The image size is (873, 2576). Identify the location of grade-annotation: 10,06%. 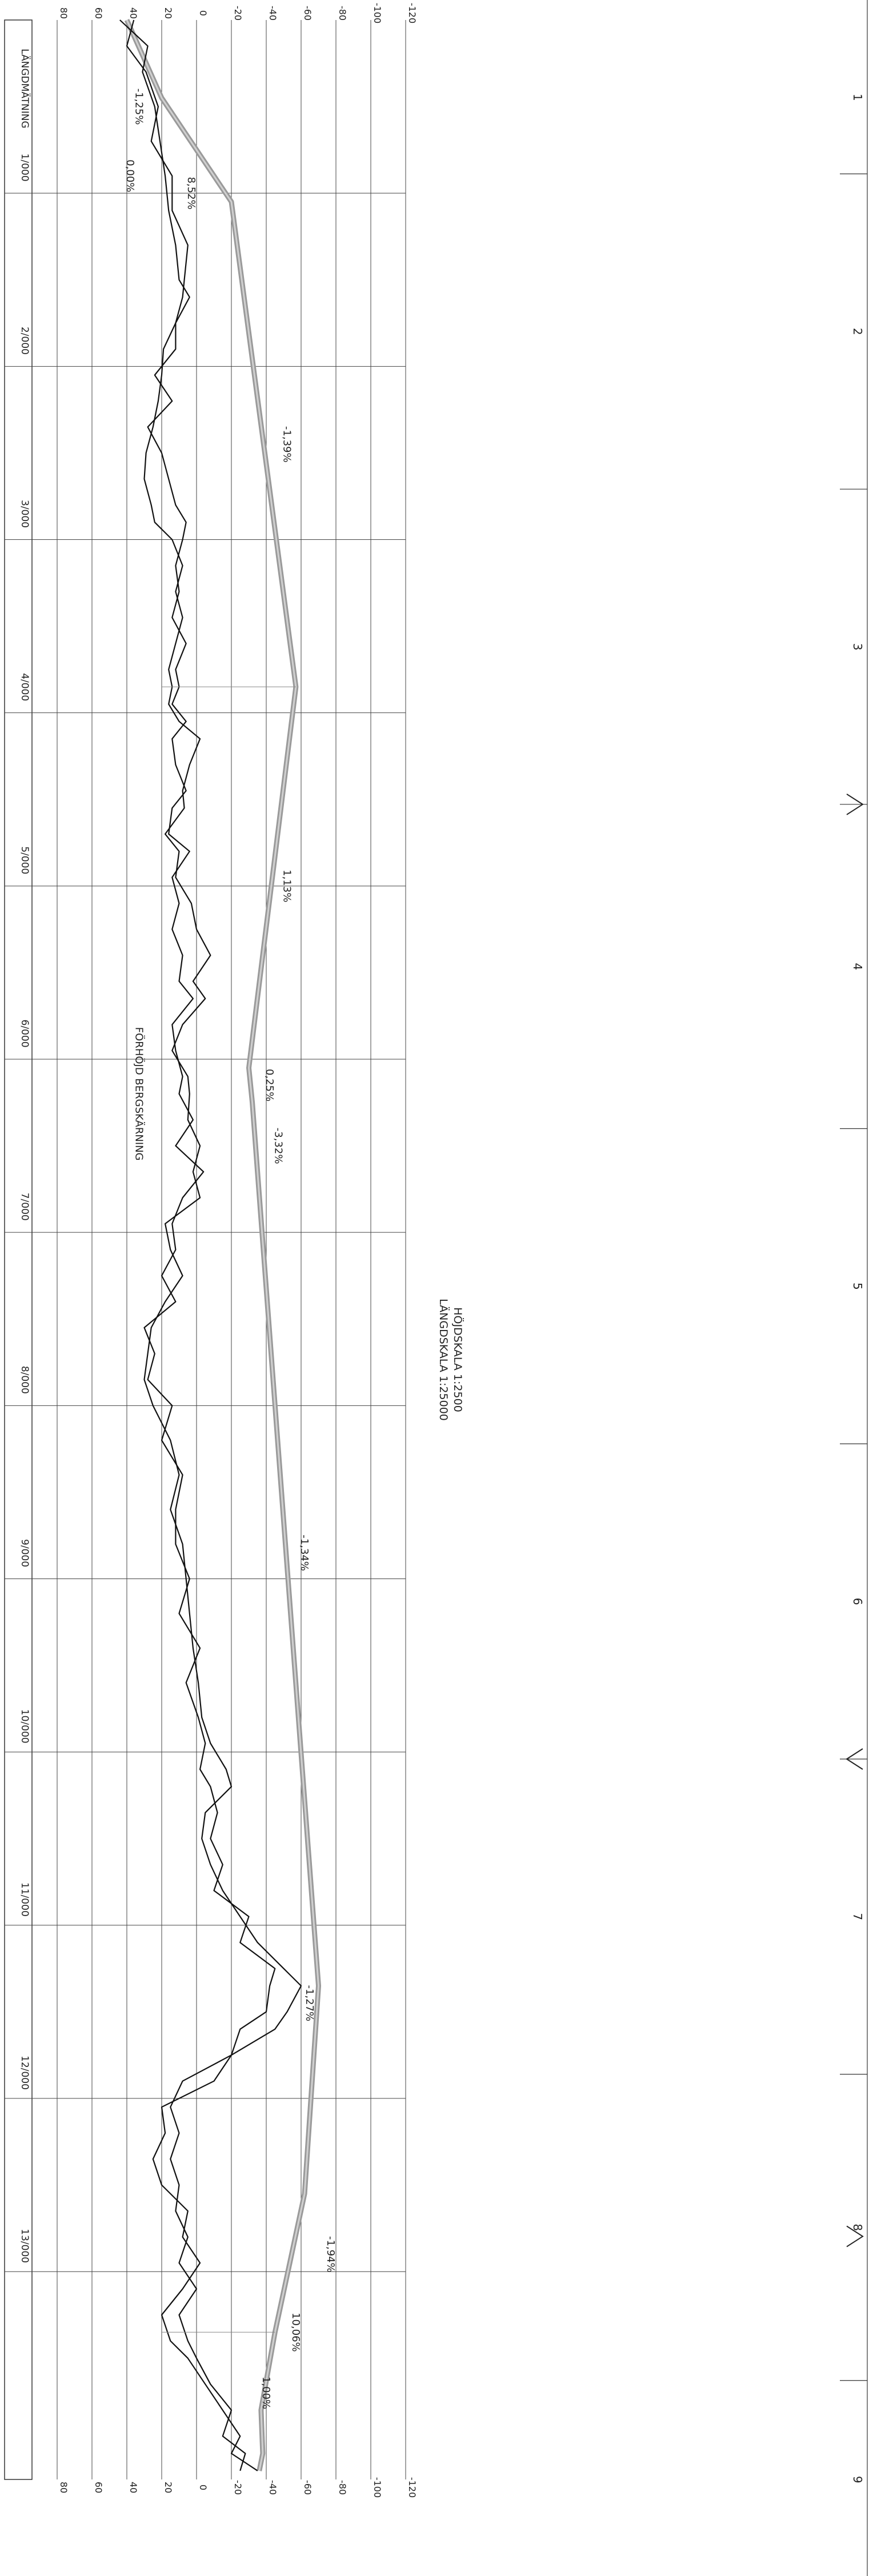
(296, 2332).